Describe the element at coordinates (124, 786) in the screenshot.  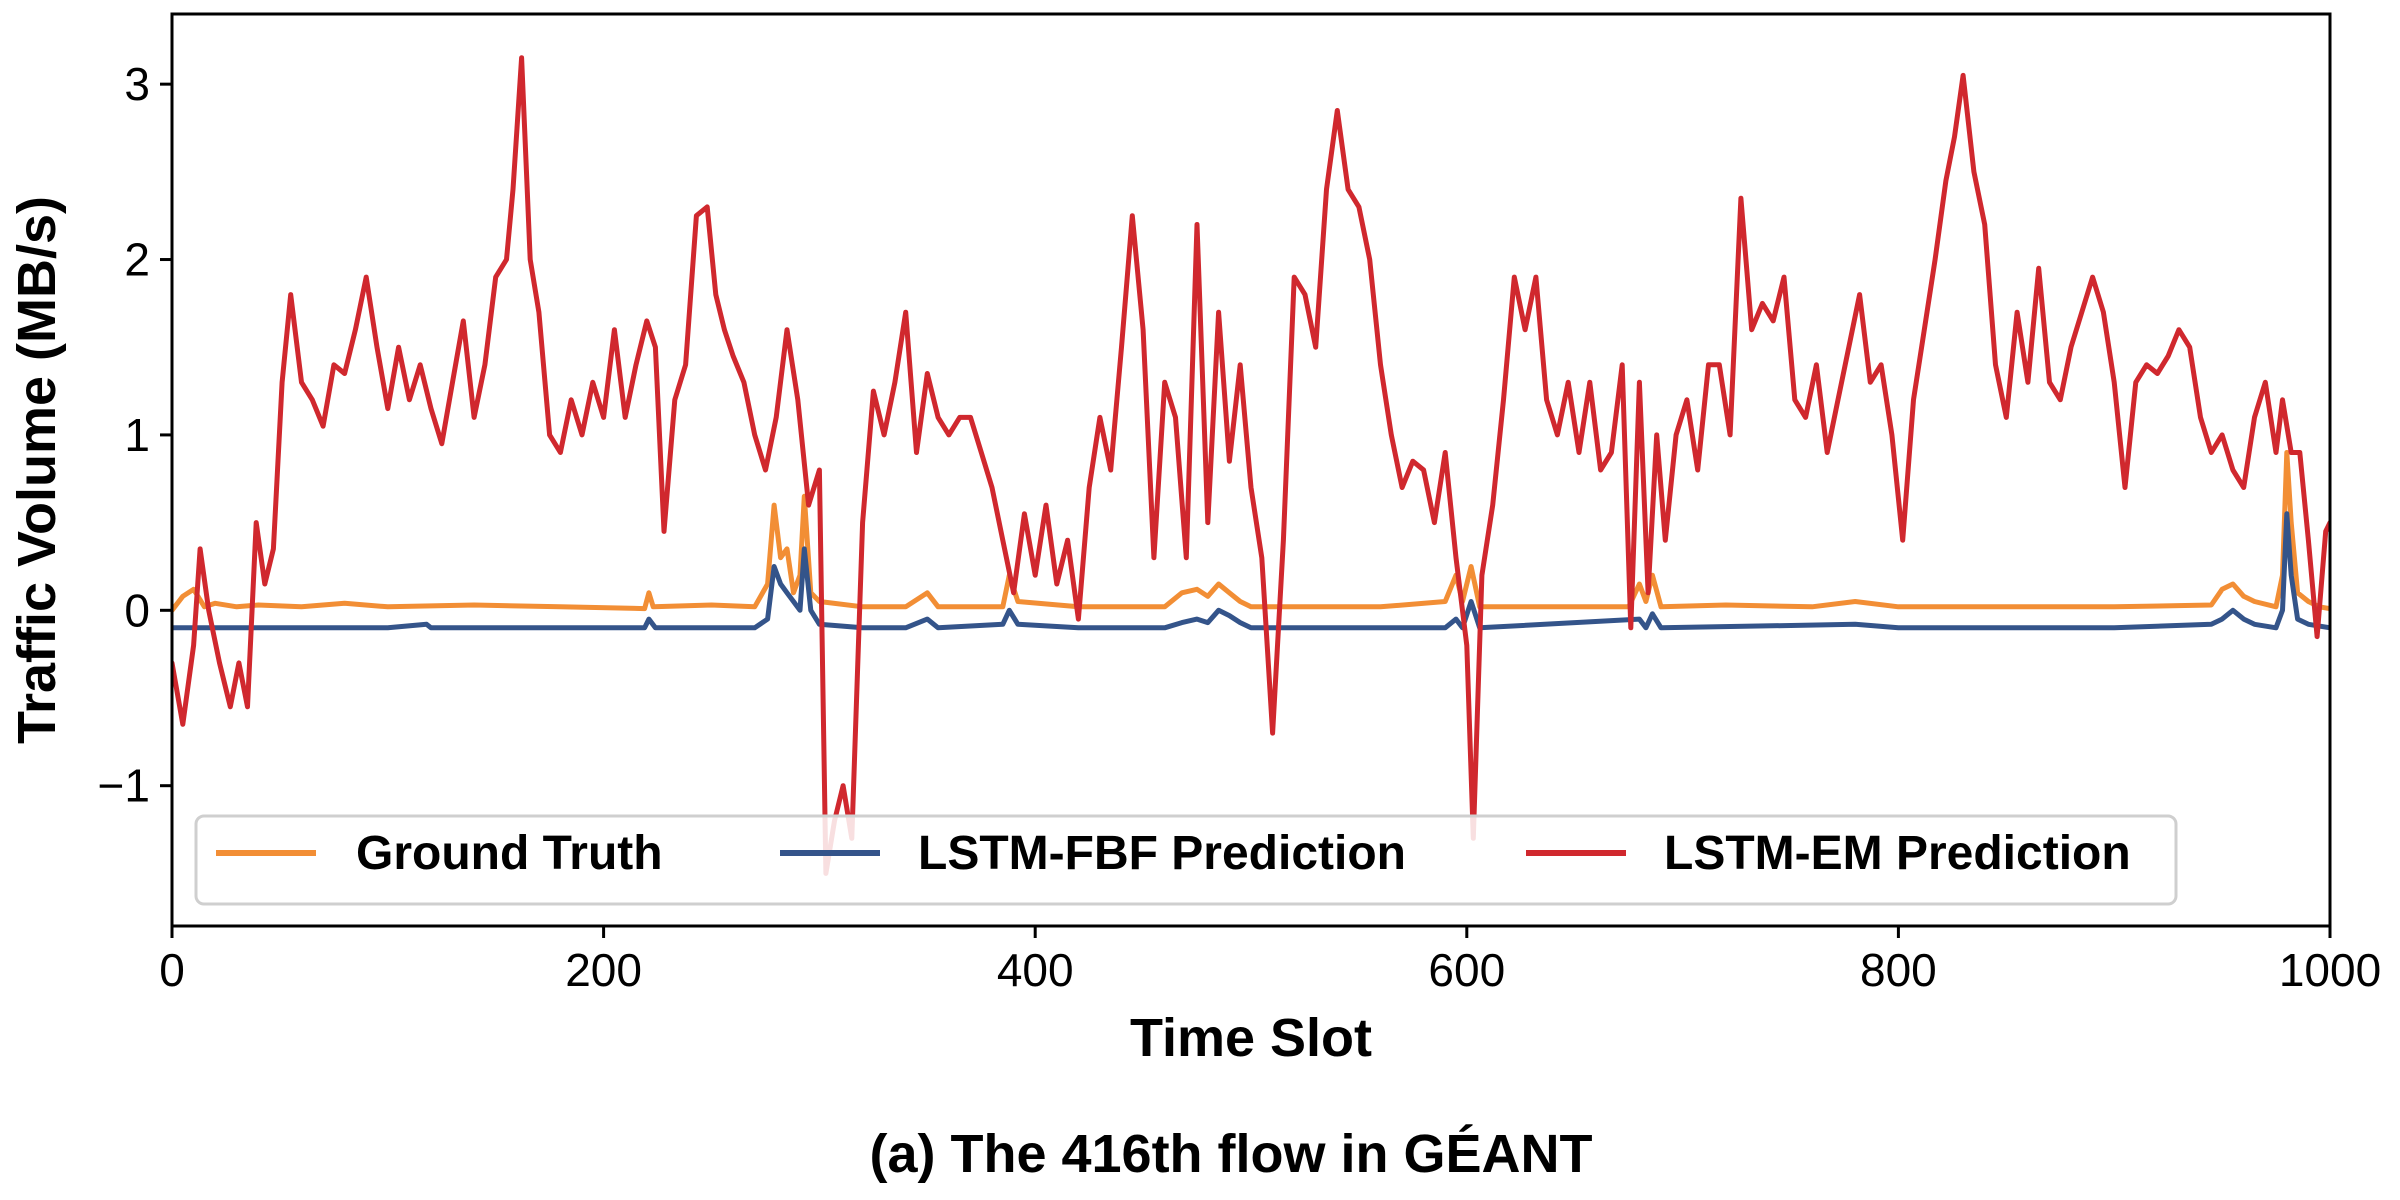
I see `y-tick-label: −1` at that location.